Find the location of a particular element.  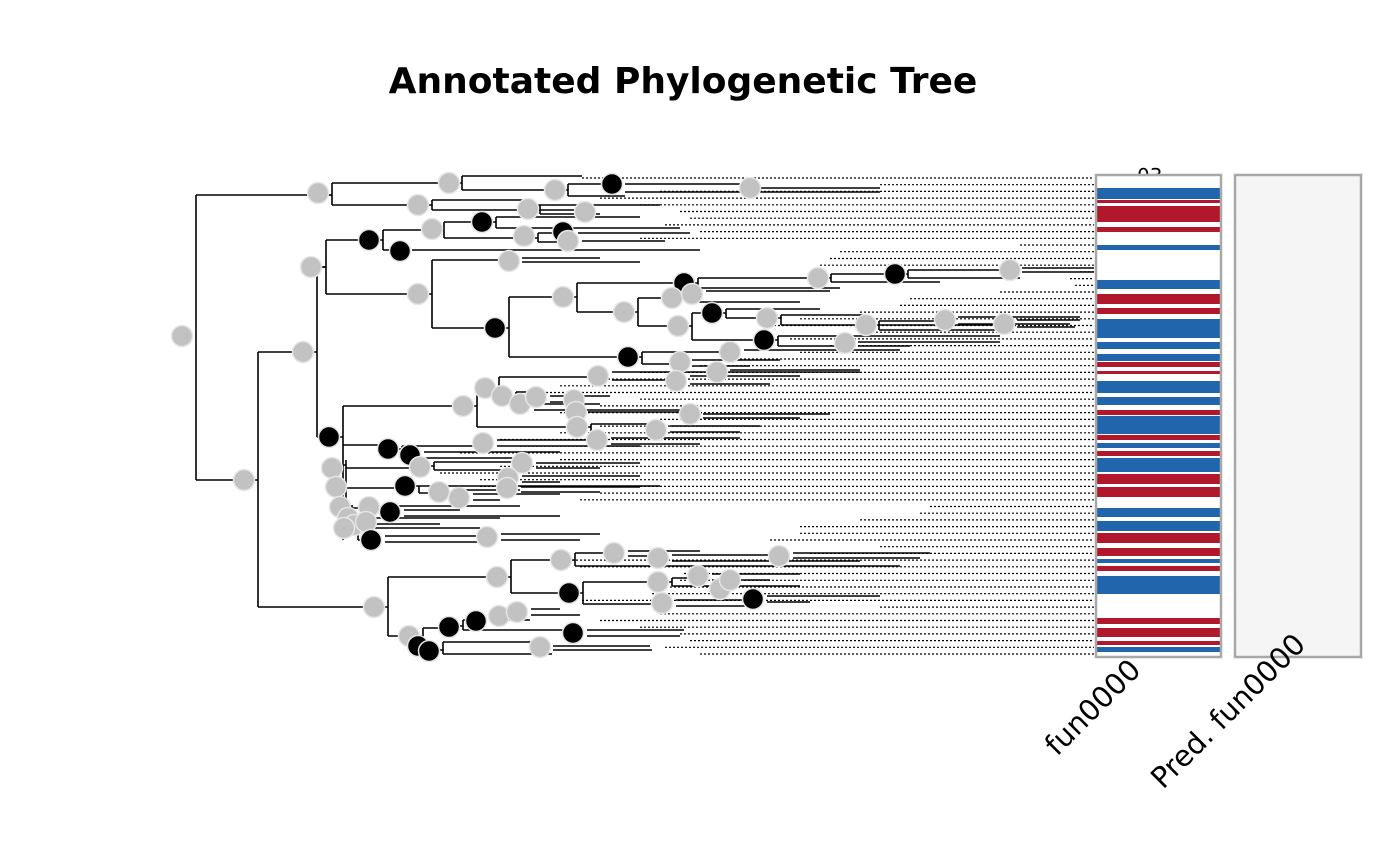

annotation-stripes is located at coordinates (1158, 420).